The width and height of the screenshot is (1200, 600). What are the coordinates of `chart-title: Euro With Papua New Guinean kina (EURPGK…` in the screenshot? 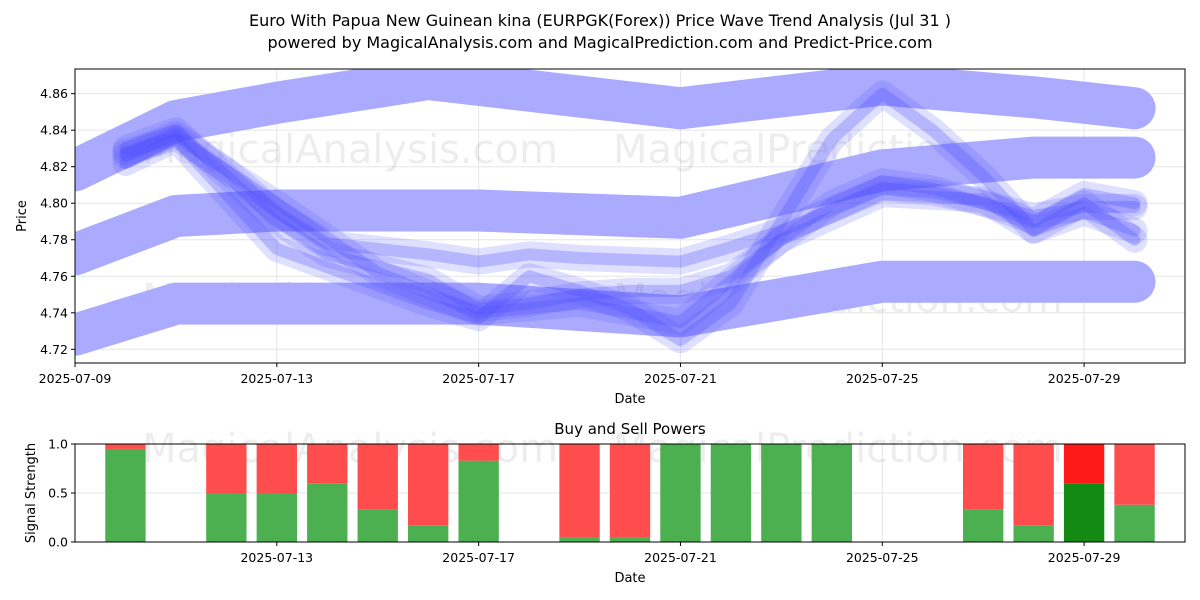 It's located at (600, 32).